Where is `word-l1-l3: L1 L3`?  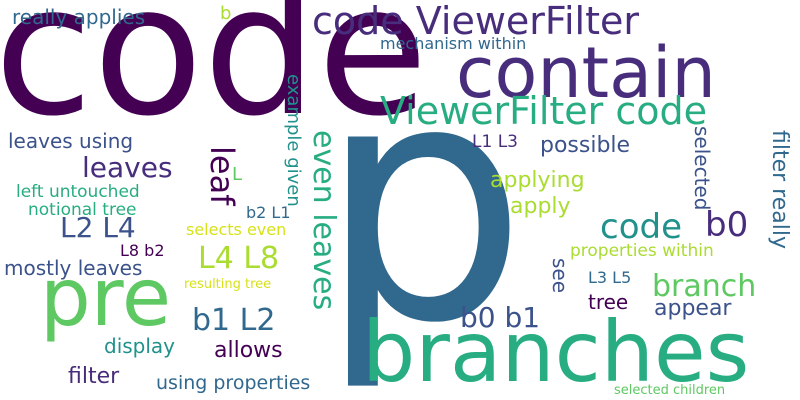
word-l1-l3: L1 L3 is located at coordinates (495, 142).